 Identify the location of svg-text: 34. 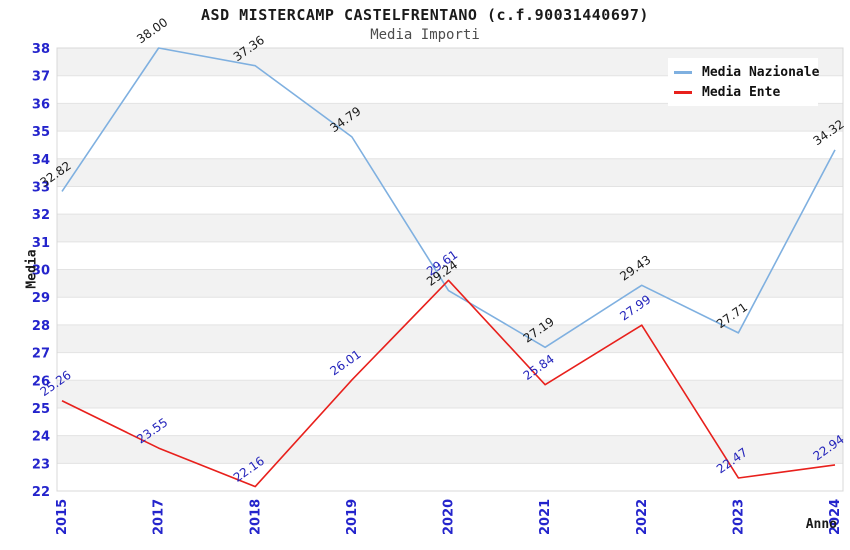
(41, 160).